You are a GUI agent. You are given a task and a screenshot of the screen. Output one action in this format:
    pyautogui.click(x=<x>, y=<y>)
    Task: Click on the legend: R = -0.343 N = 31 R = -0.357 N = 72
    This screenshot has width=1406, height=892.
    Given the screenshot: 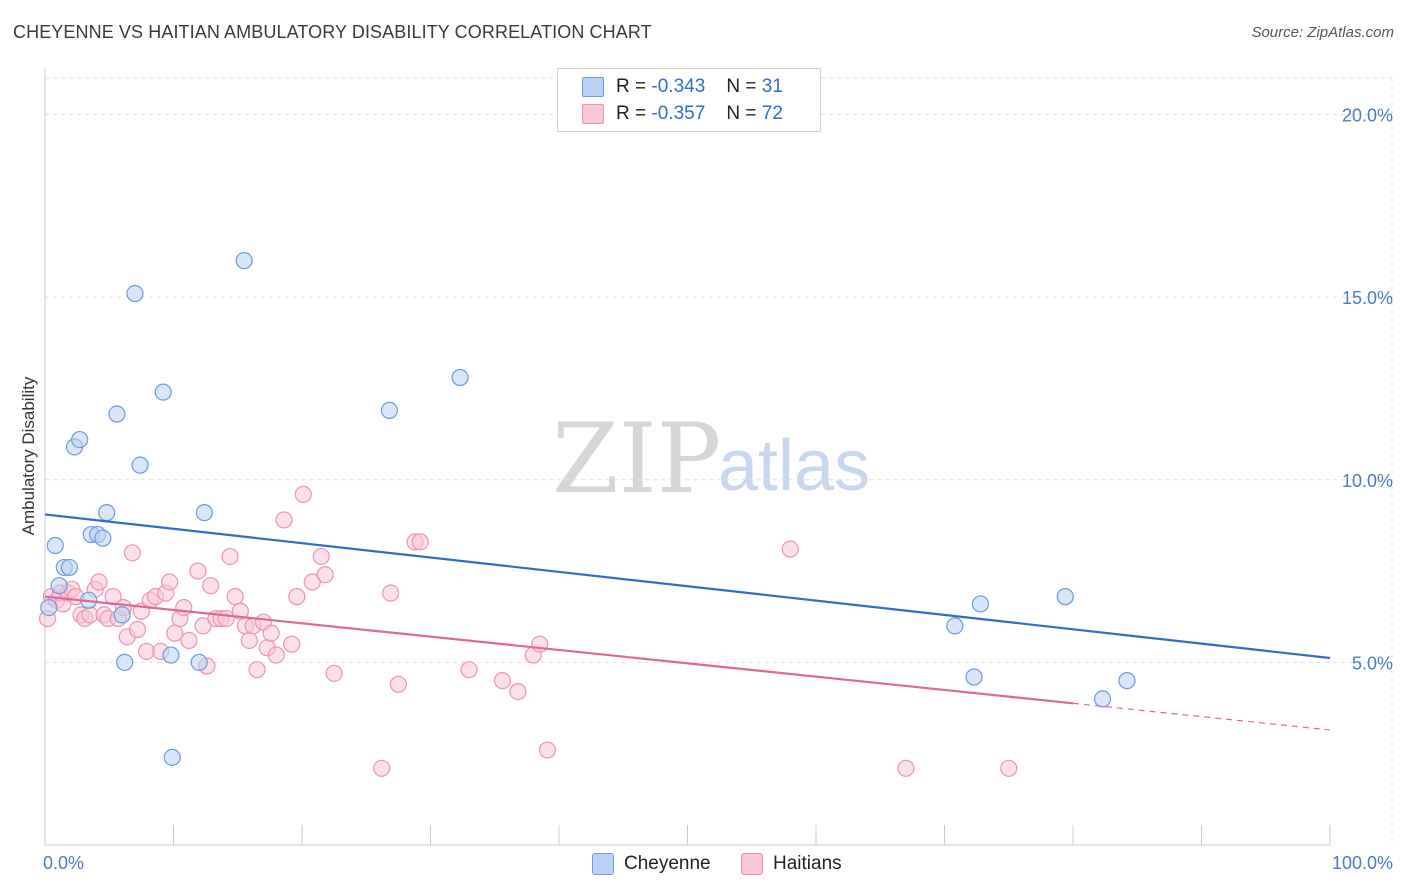 What is the action you would take?
    pyautogui.click(x=689, y=100)
    